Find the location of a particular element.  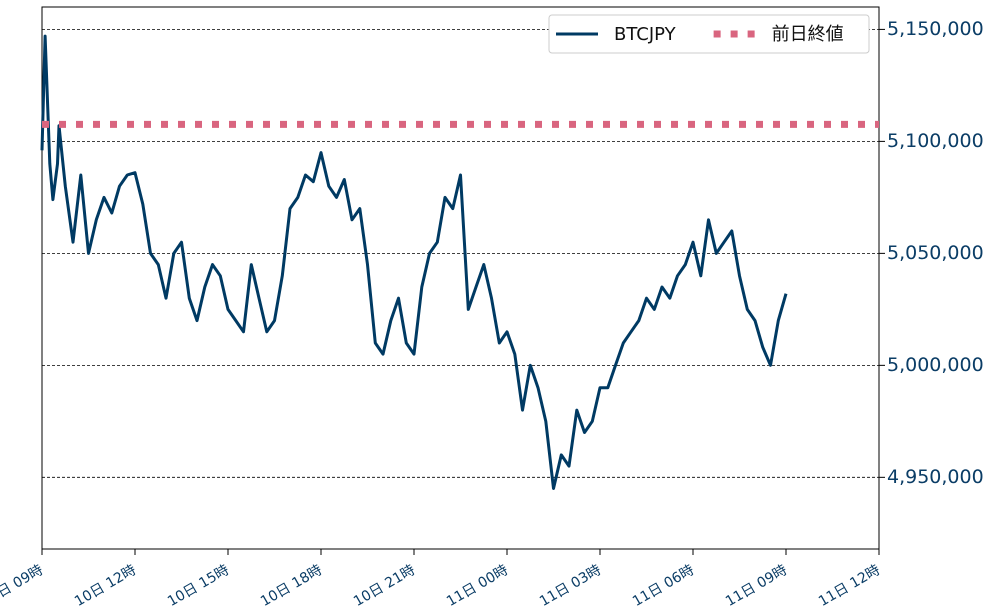

x-tick-label: 11日 06時 is located at coordinates (663, 586).